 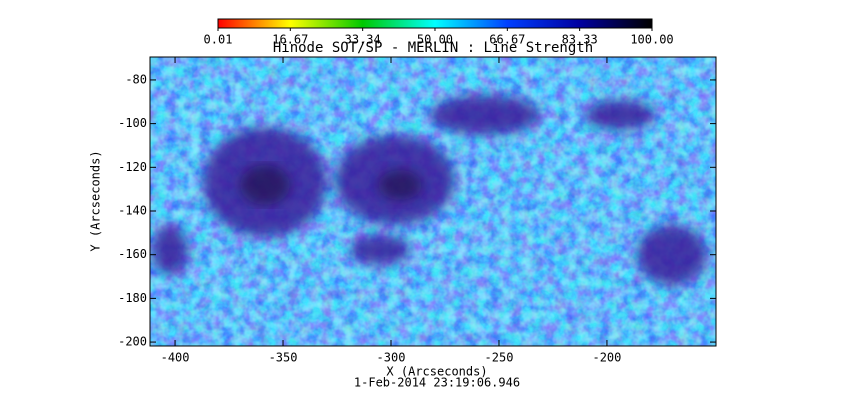 I want to click on colorbar-tick-label: 50.00, so click(x=435, y=40).